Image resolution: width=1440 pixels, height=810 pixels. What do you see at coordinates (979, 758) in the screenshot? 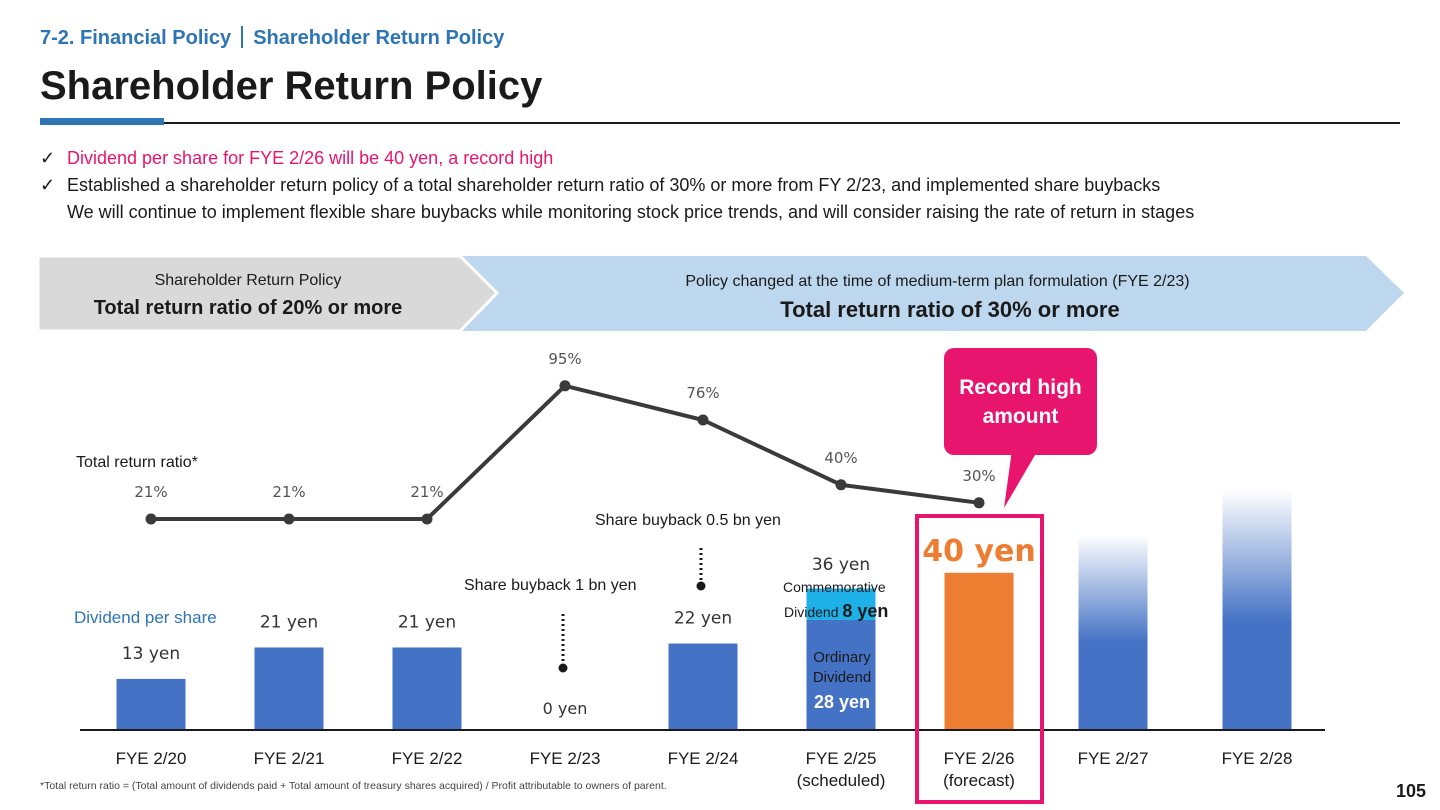
I see `x-label-year: FYE 2/26` at bounding box center [979, 758].